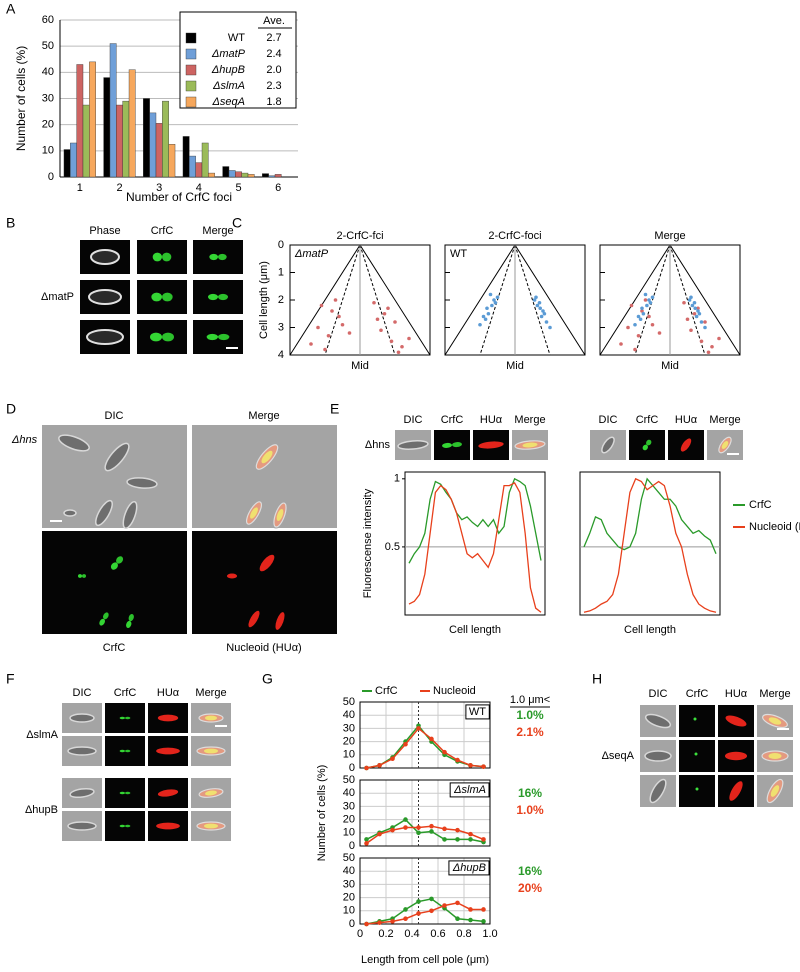 The height and width of the screenshot is (972, 800). What do you see at coordinates (10, 223) in the screenshot?
I see `panel-letter: B` at bounding box center [10, 223].